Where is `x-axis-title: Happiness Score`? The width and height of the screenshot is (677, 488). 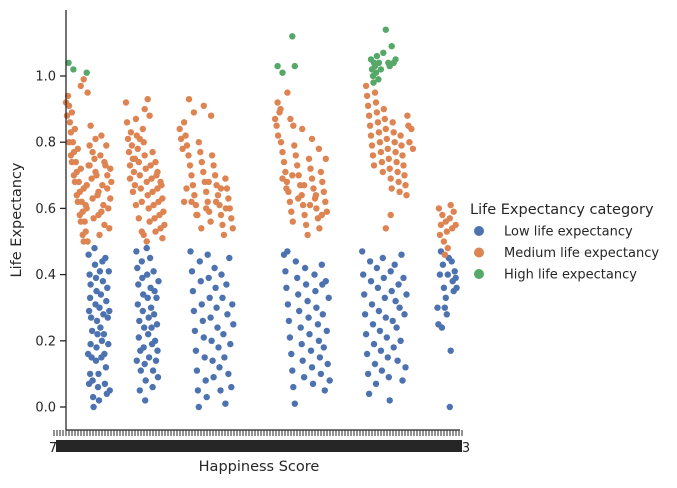
x-axis-title: Happiness Score is located at coordinates (259, 467).